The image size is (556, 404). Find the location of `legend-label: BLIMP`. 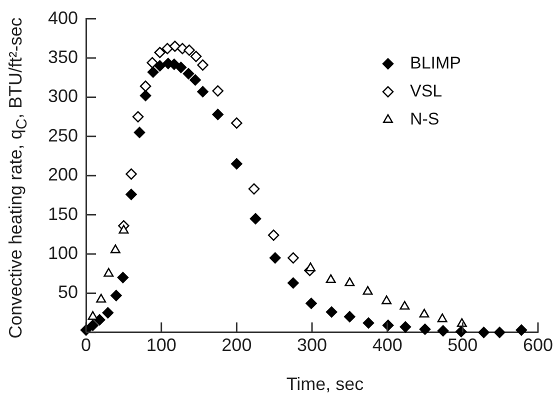

legend-label: BLIMP is located at coordinates (436, 62).